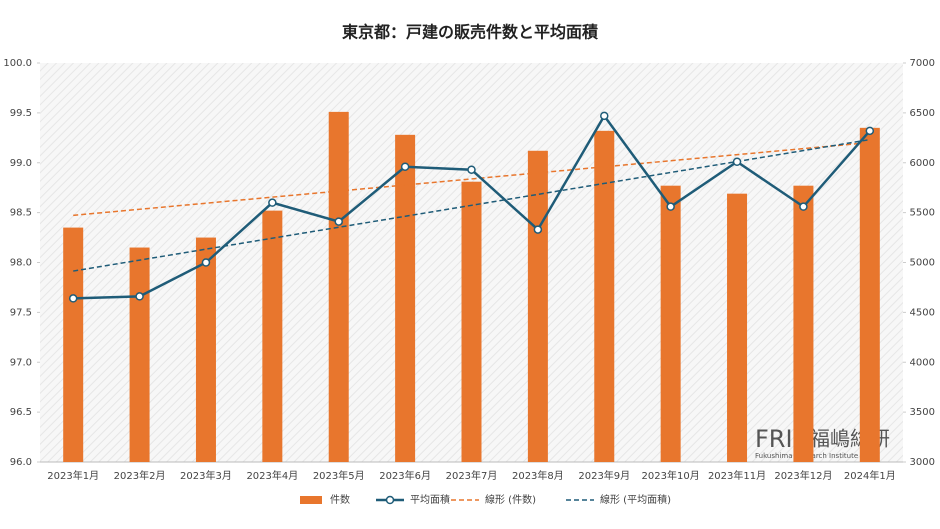 The width and height of the screenshot is (940, 529). I want to click on x-tick-label: 2023年10月, so click(671, 475).